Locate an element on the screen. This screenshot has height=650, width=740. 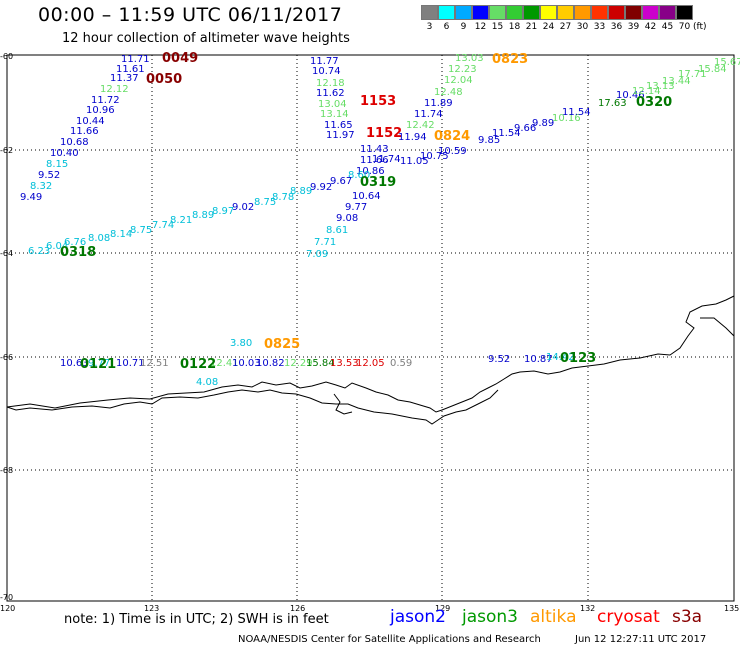
wave-height-label: 17.63 is located at coordinates (612, 103).